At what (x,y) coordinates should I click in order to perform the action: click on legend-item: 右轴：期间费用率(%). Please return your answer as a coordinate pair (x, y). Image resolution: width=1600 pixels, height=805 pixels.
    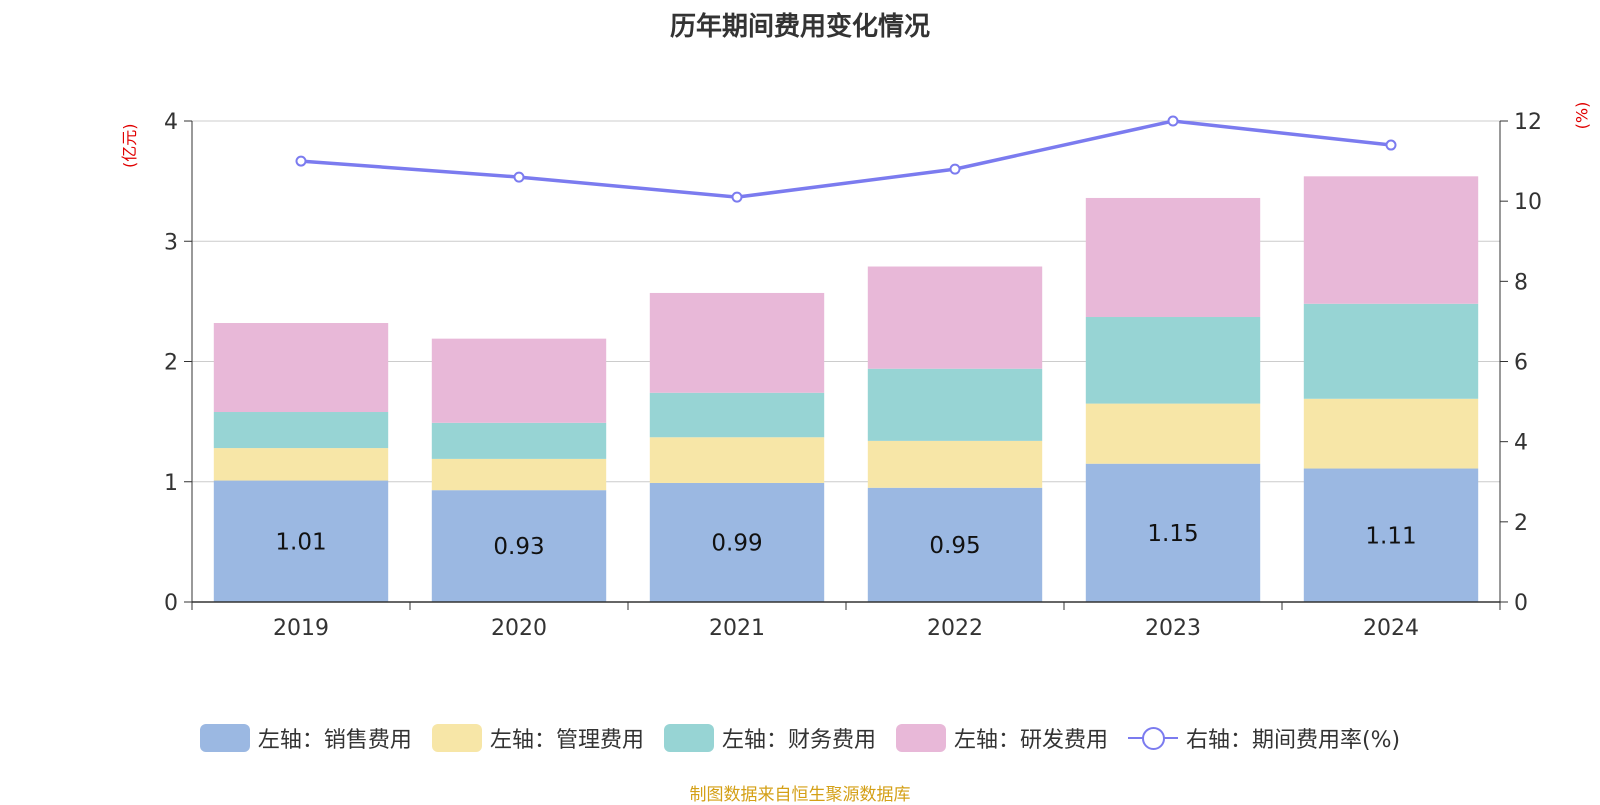
    Looking at the image, I should click on (1264, 738).